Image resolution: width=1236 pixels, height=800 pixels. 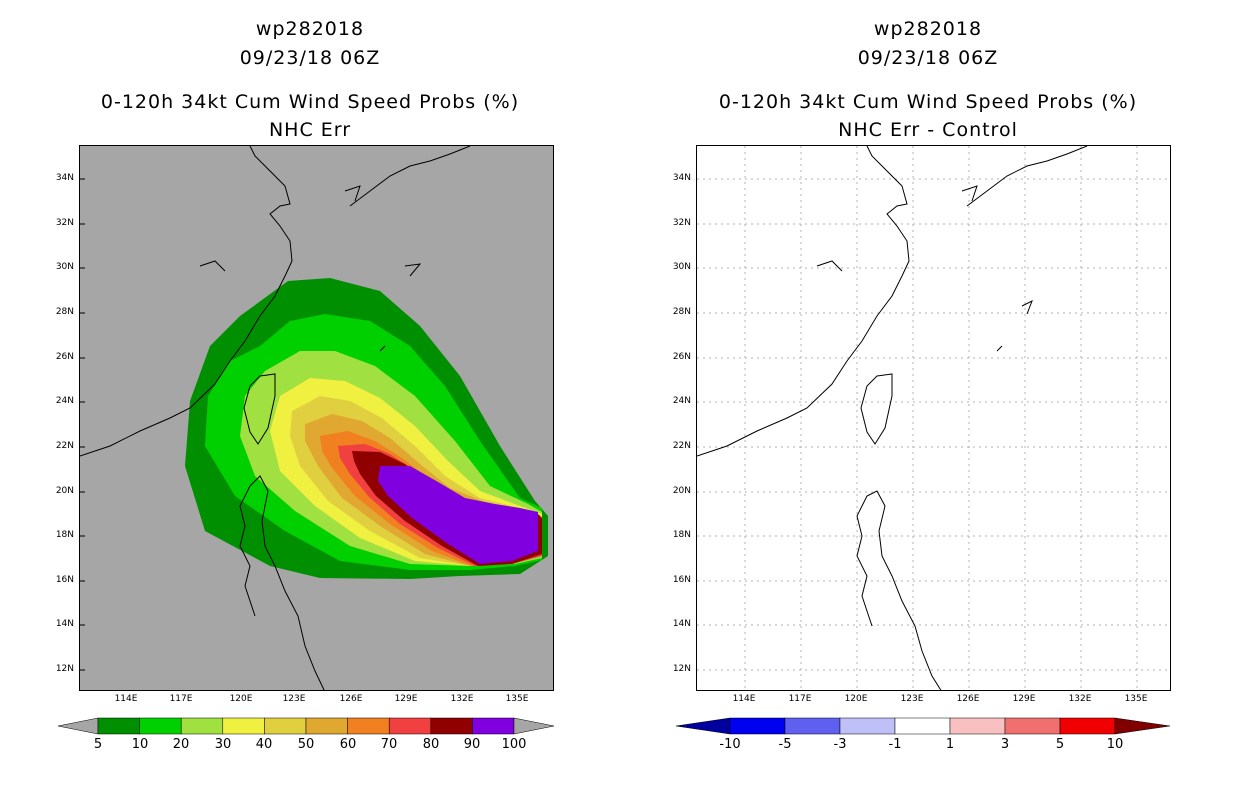 What do you see at coordinates (64, 535) in the screenshot?
I see `left-lat-label: 18N` at bounding box center [64, 535].